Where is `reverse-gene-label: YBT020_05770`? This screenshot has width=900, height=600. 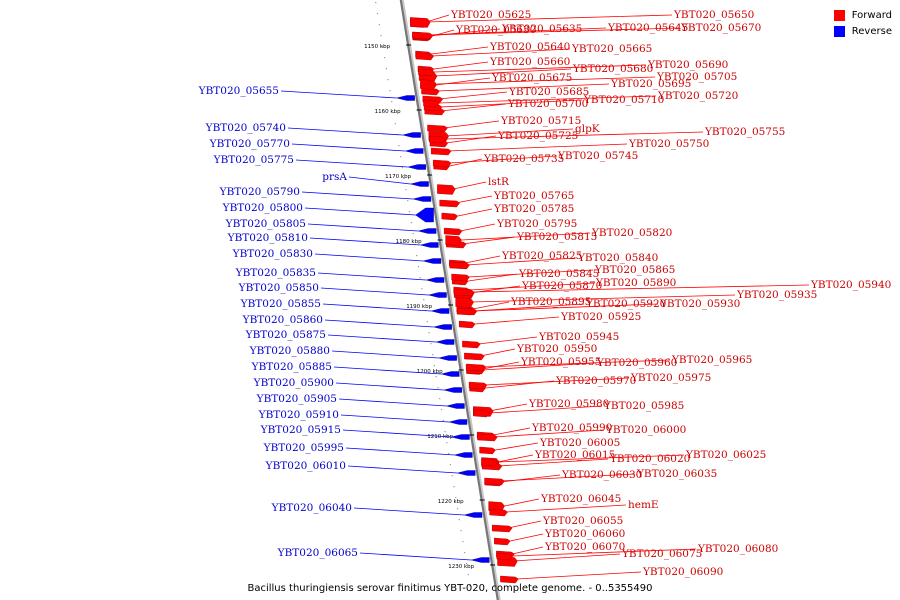 reverse-gene-label: YBT020_05770 is located at coordinates (249, 144).